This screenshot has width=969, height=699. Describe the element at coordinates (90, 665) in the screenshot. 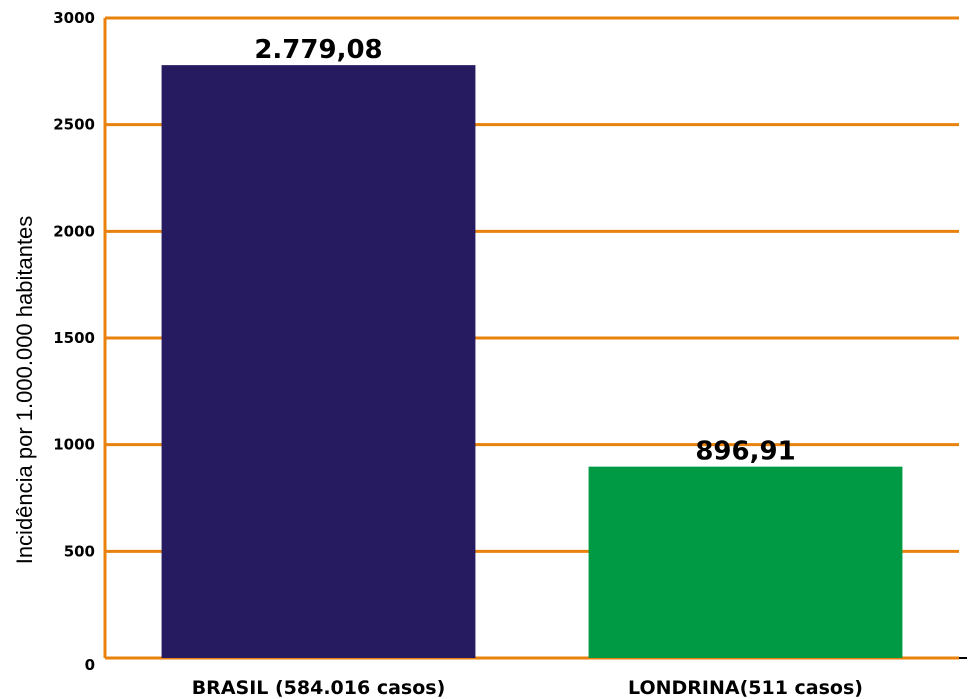

I see `y-tick-label: 0` at that location.